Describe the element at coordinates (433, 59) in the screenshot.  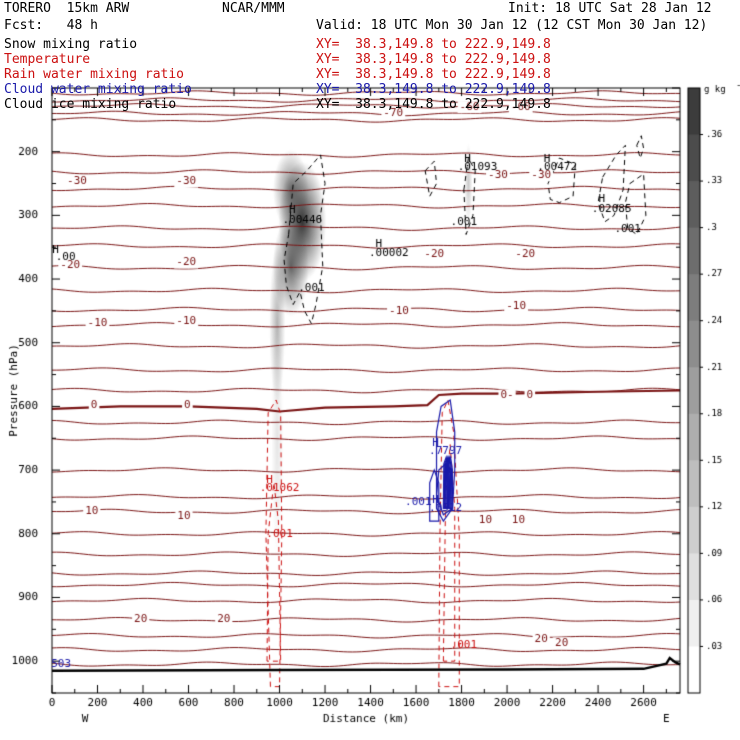
I see `field-xy-temperature: XY= 38.3,149.8 to 222.9,149.8` at that location.